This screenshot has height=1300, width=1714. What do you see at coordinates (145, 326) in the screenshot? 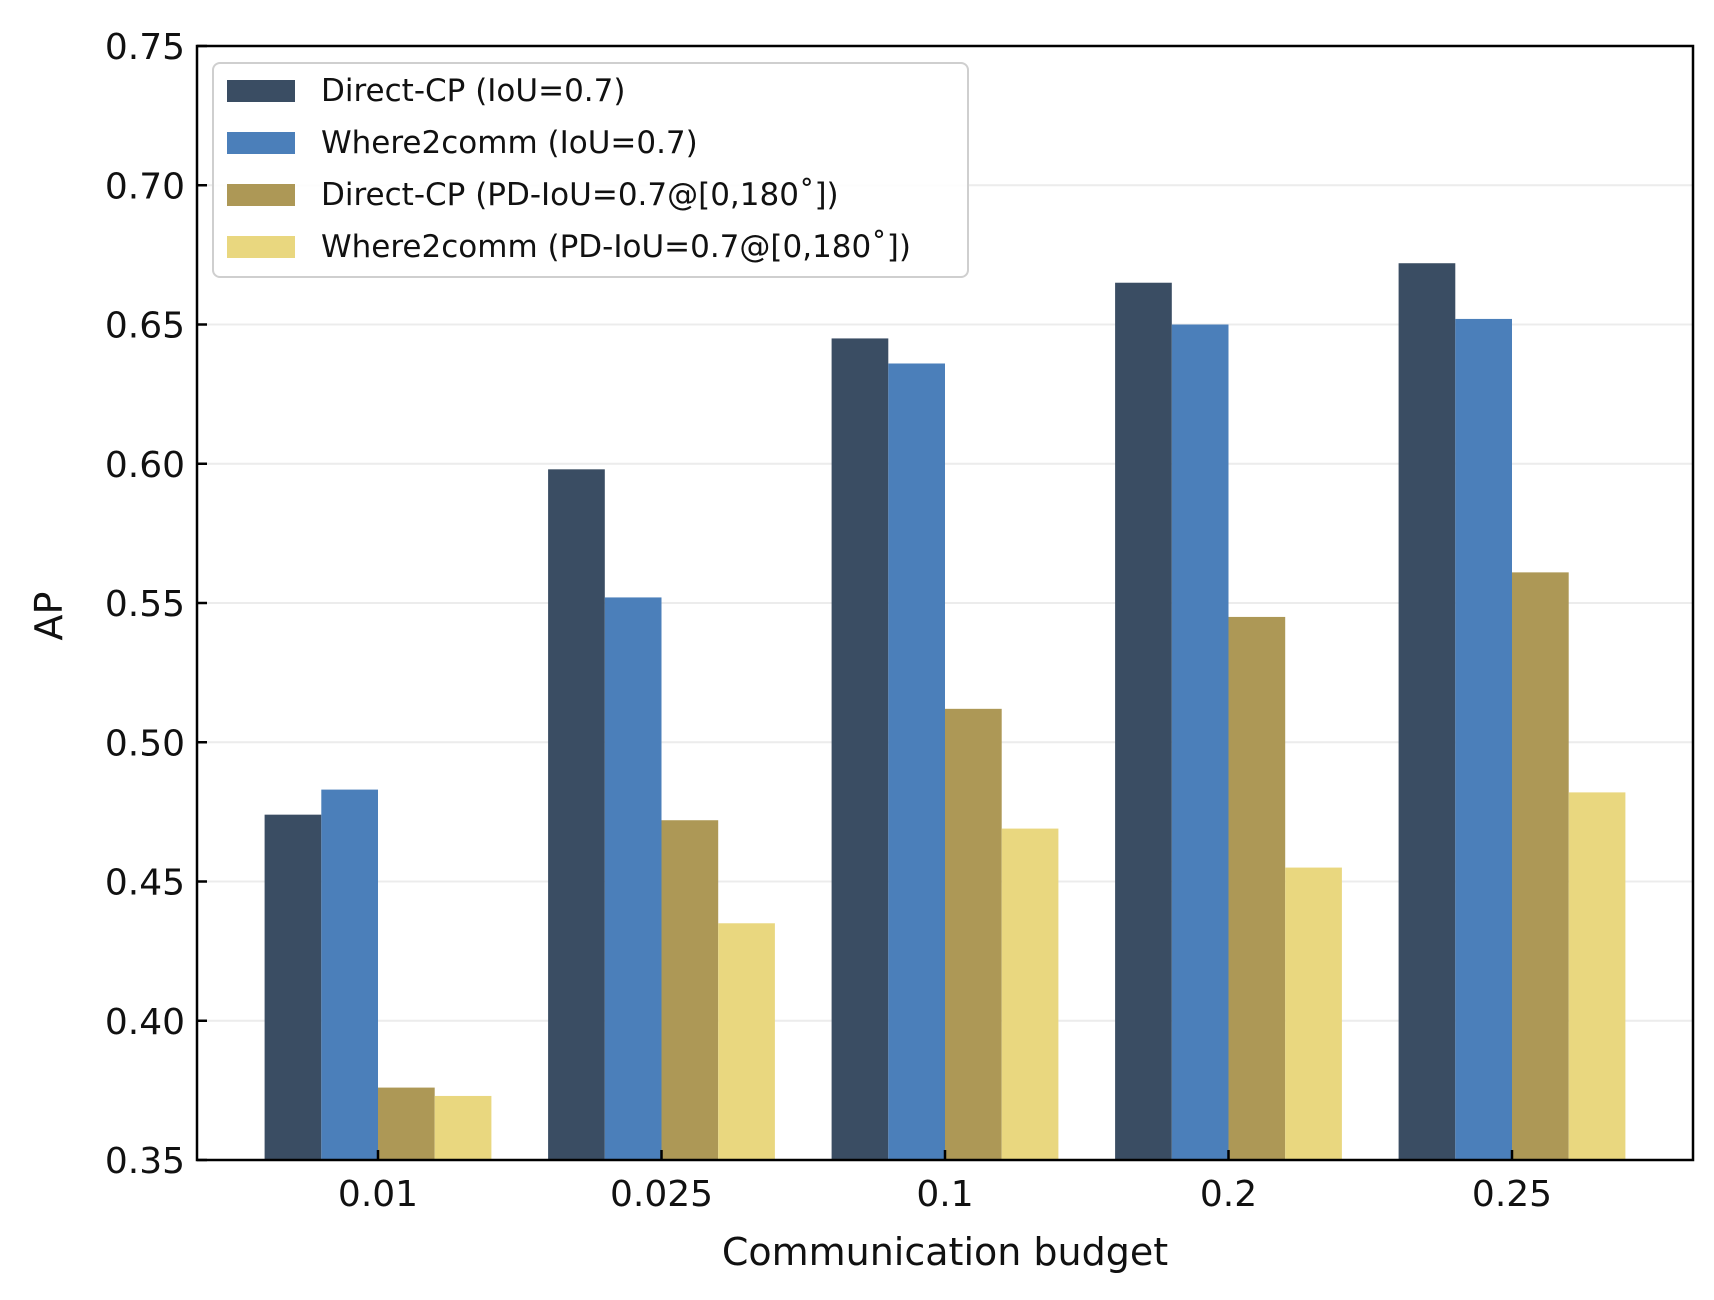
I see `y-tick-label-0.65: 0.65` at bounding box center [145, 326].